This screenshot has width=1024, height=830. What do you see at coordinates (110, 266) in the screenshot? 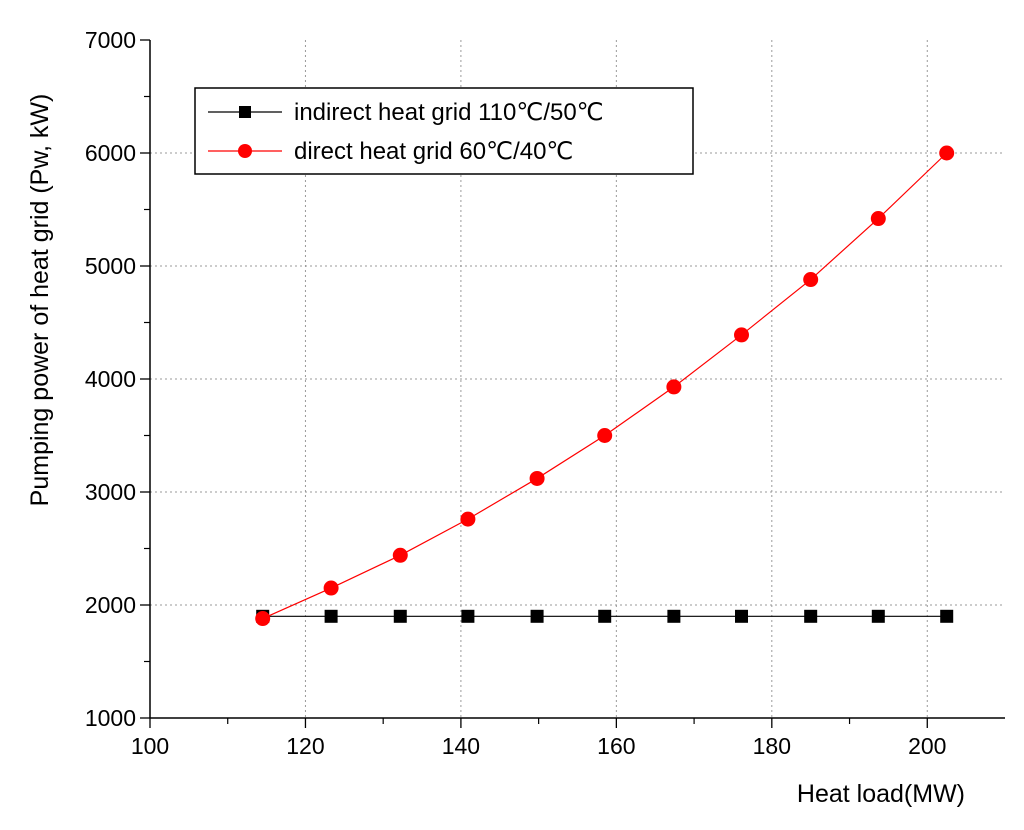
I see `y-tick-label-4: 5000` at bounding box center [110, 266].